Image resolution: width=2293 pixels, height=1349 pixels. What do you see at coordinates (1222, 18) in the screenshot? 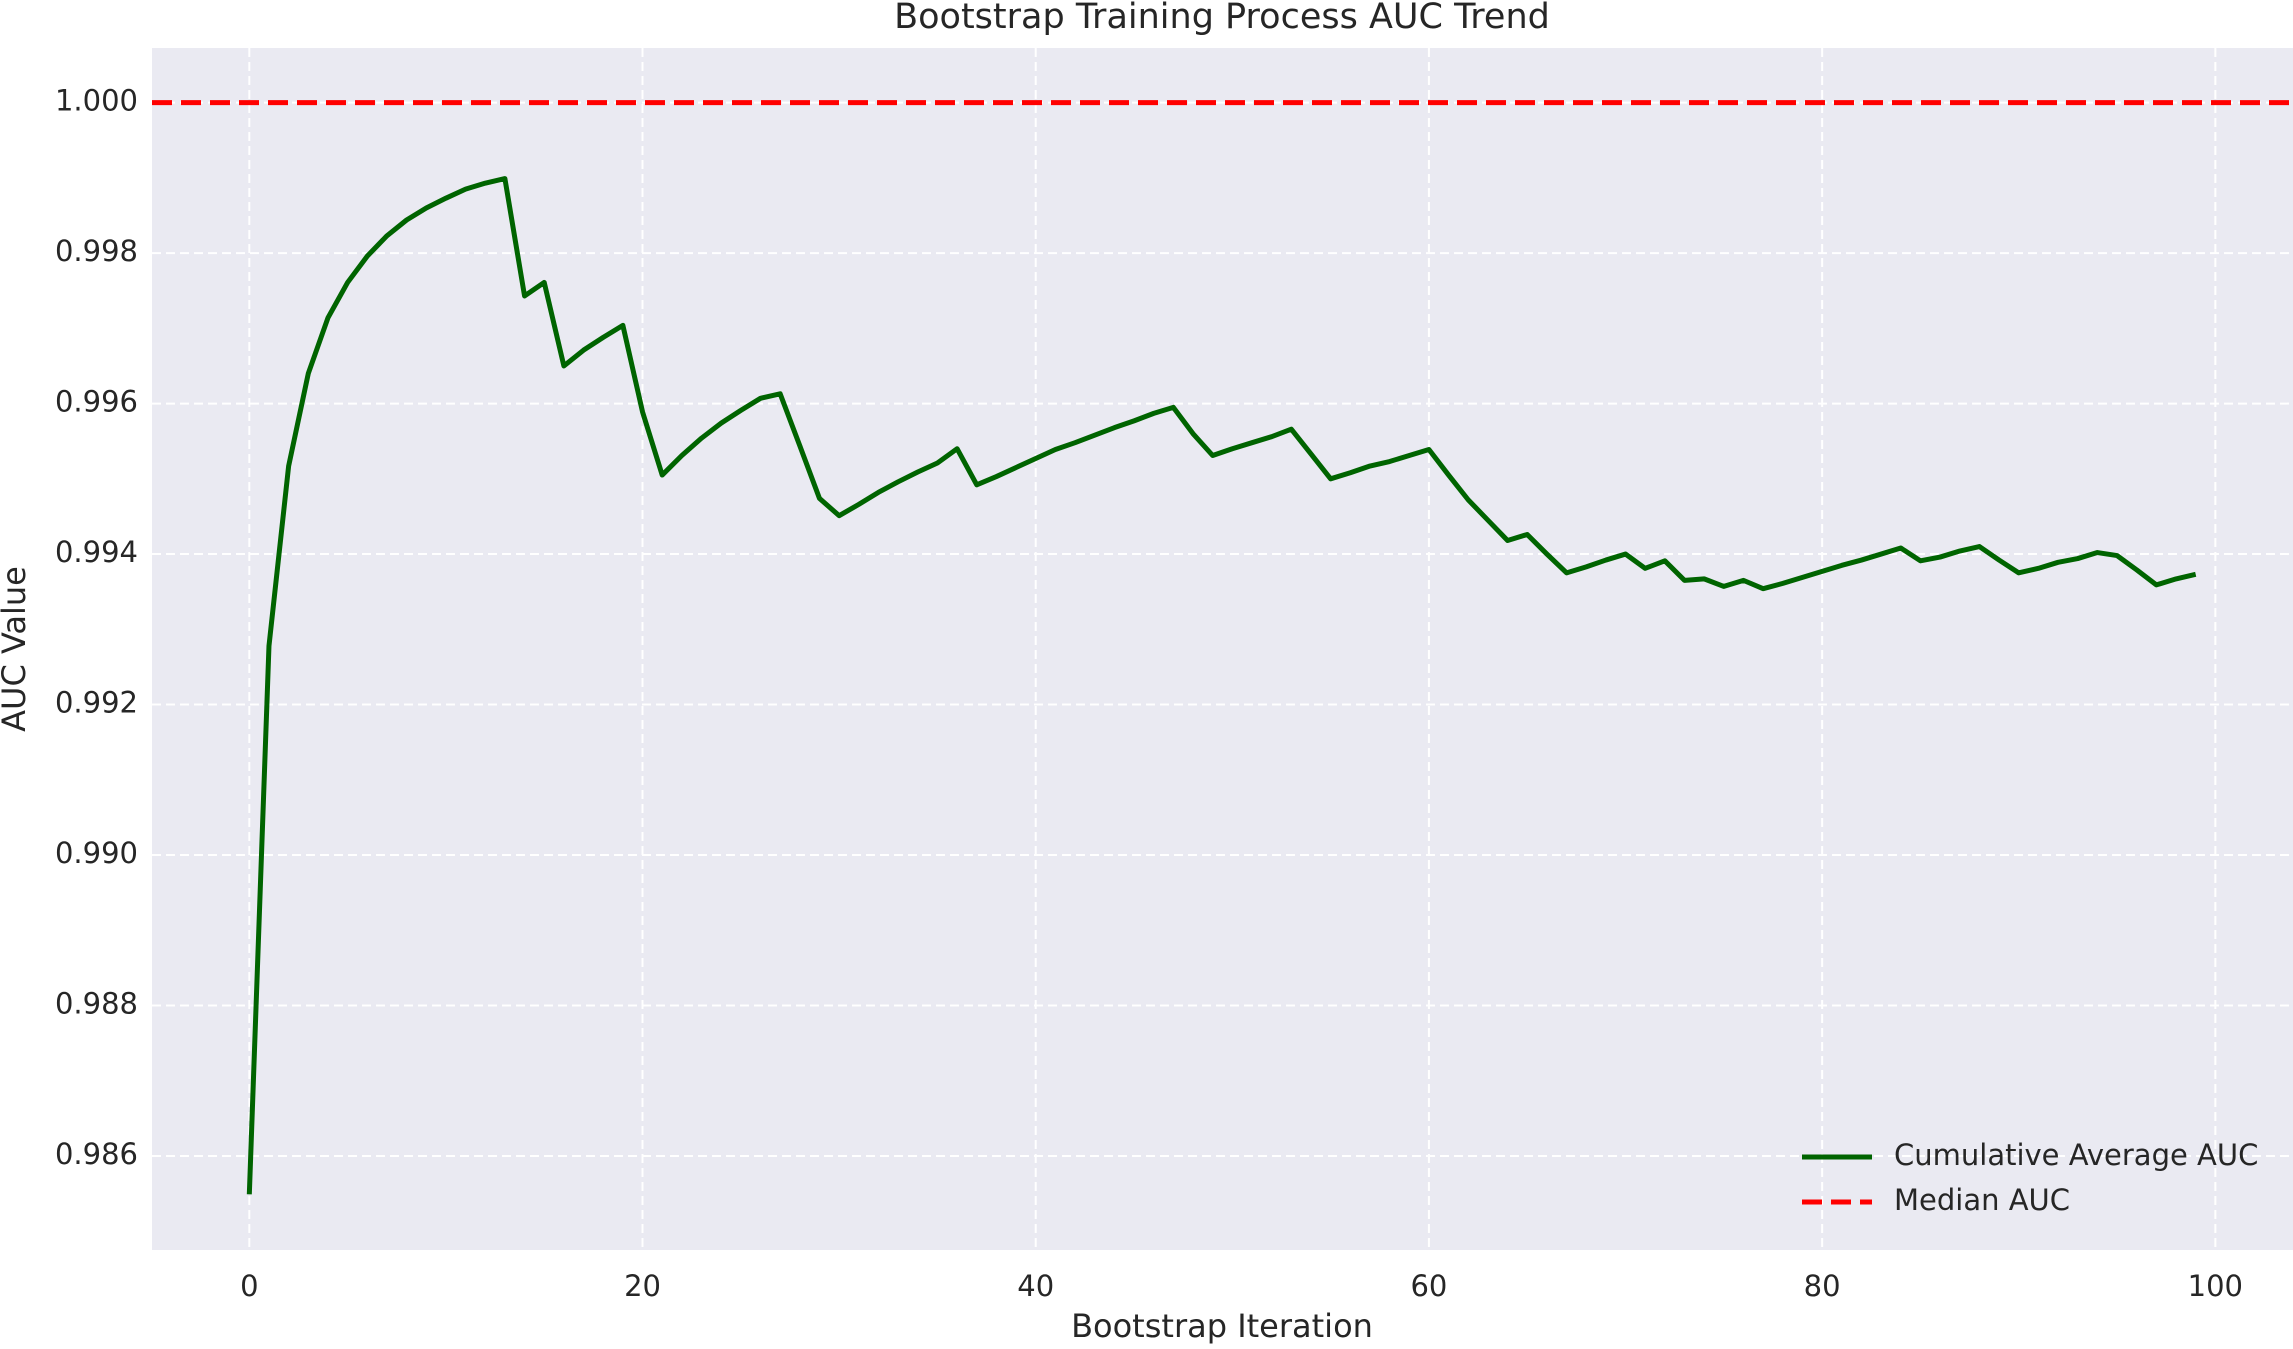
I see `chart-title: Bootstrap Training Process AUC Trend` at bounding box center [1222, 18].